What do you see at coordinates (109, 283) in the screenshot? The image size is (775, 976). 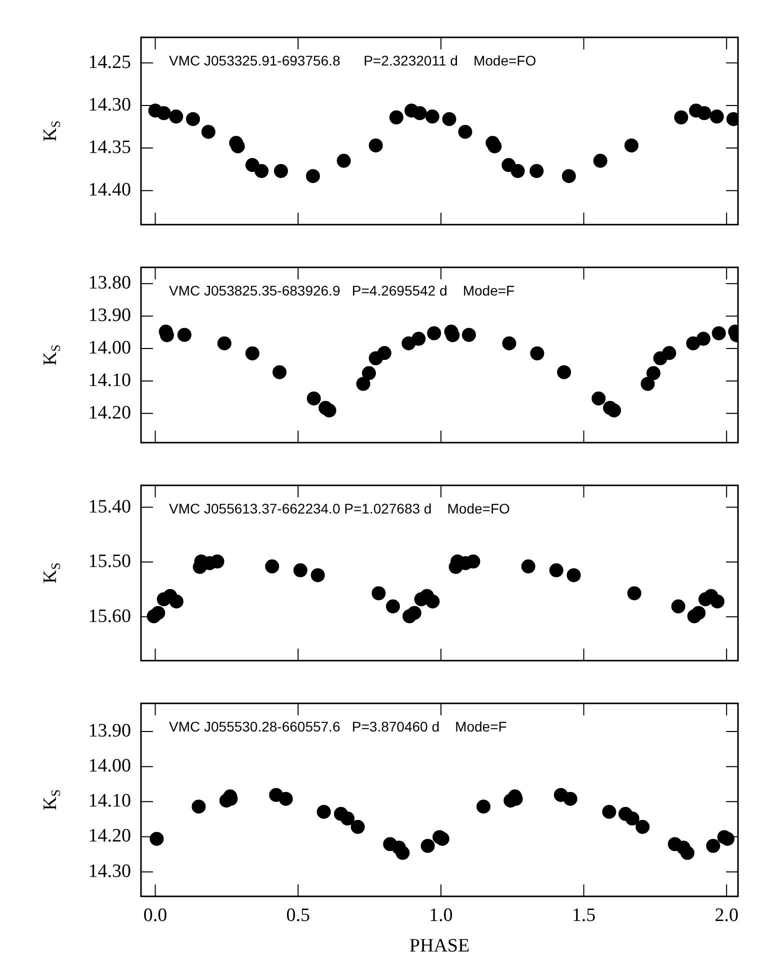 I see `y-tick-label: 13.80` at bounding box center [109, 283].